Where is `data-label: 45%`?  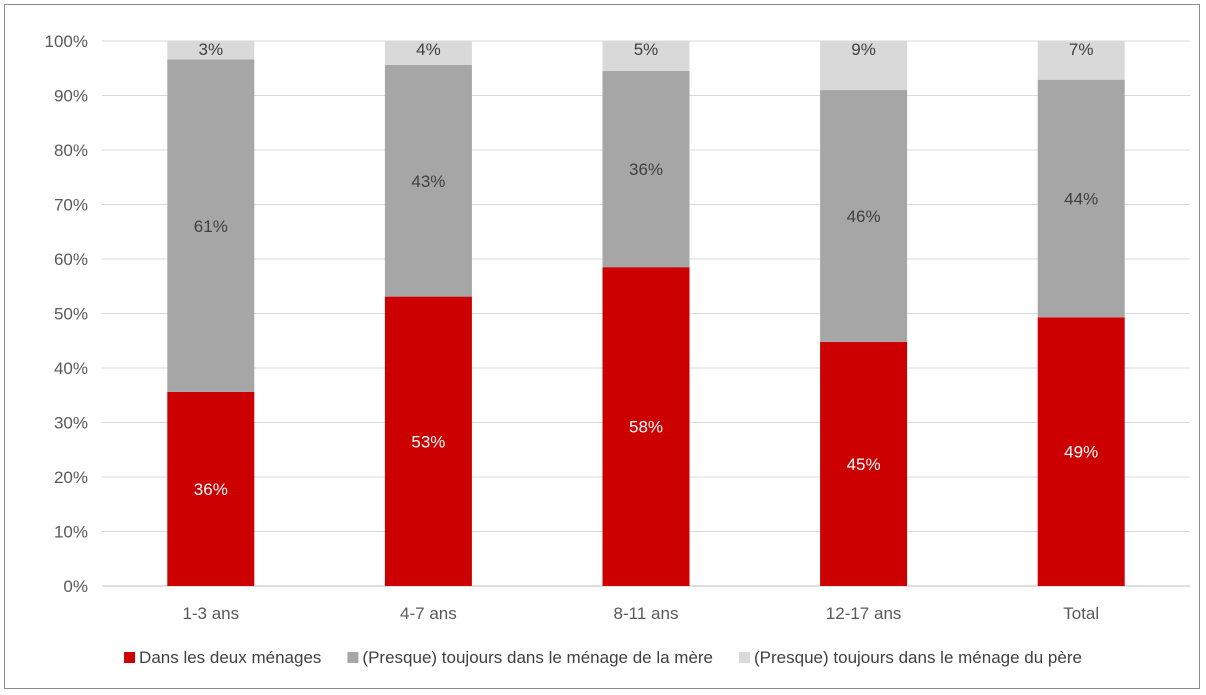
data-label: 45% is located at coordinates (864, 464).